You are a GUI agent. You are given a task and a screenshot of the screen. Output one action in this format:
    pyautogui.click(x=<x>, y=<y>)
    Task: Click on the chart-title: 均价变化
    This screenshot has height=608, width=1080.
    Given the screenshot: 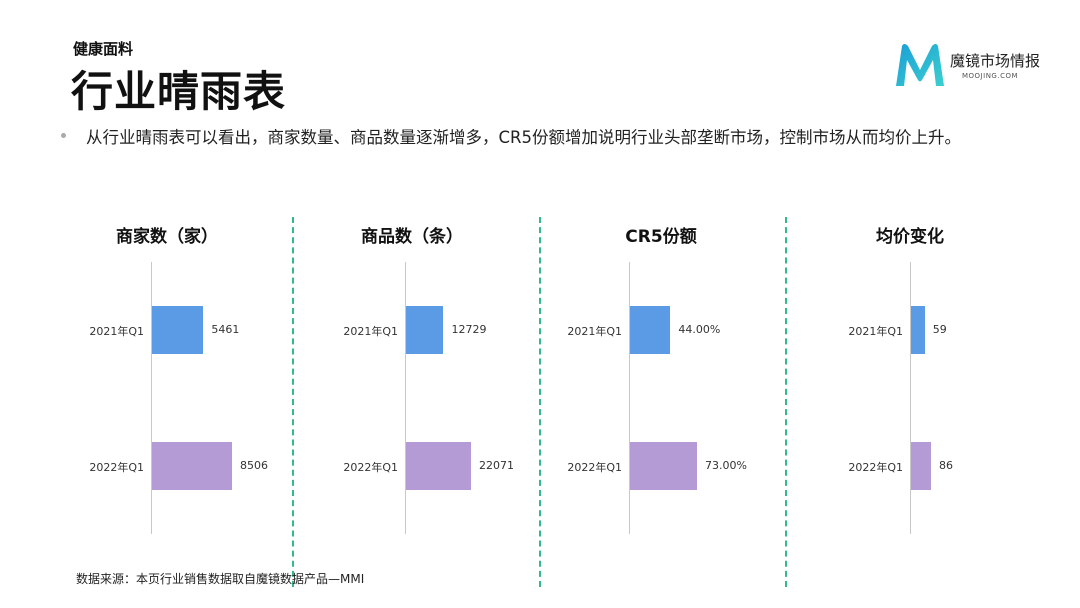 What is the action you would take?
    pyautogui.click(x=910, y=237)
    